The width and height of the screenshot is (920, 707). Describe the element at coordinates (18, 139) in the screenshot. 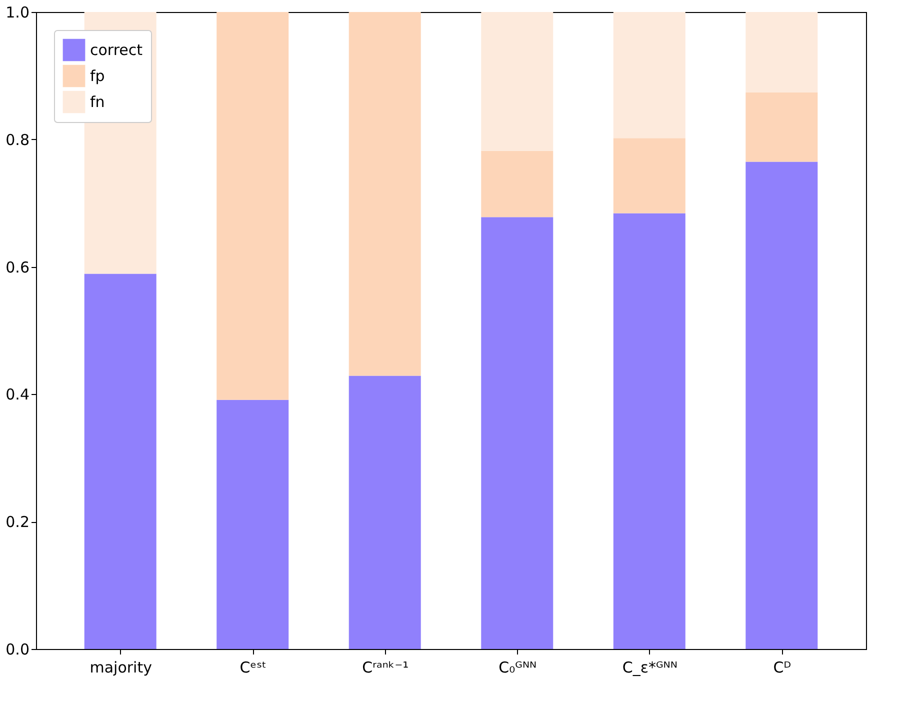

I see `y-tick-label: 0.8` at that location.